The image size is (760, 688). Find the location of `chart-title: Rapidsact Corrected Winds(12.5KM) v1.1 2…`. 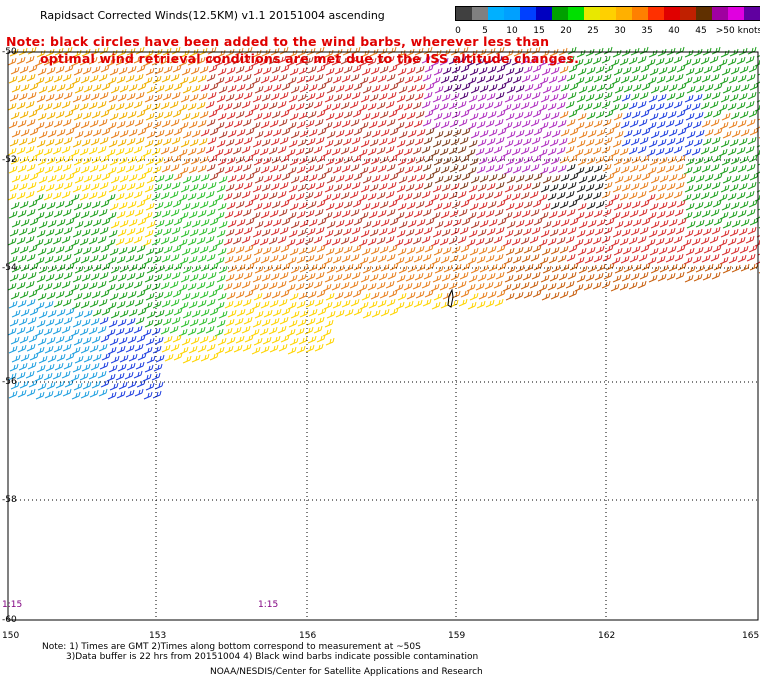

chart-title: Rapidsact Corrected Winds(12.5KM) v1.1 2… is located at coordinates (212, 15).